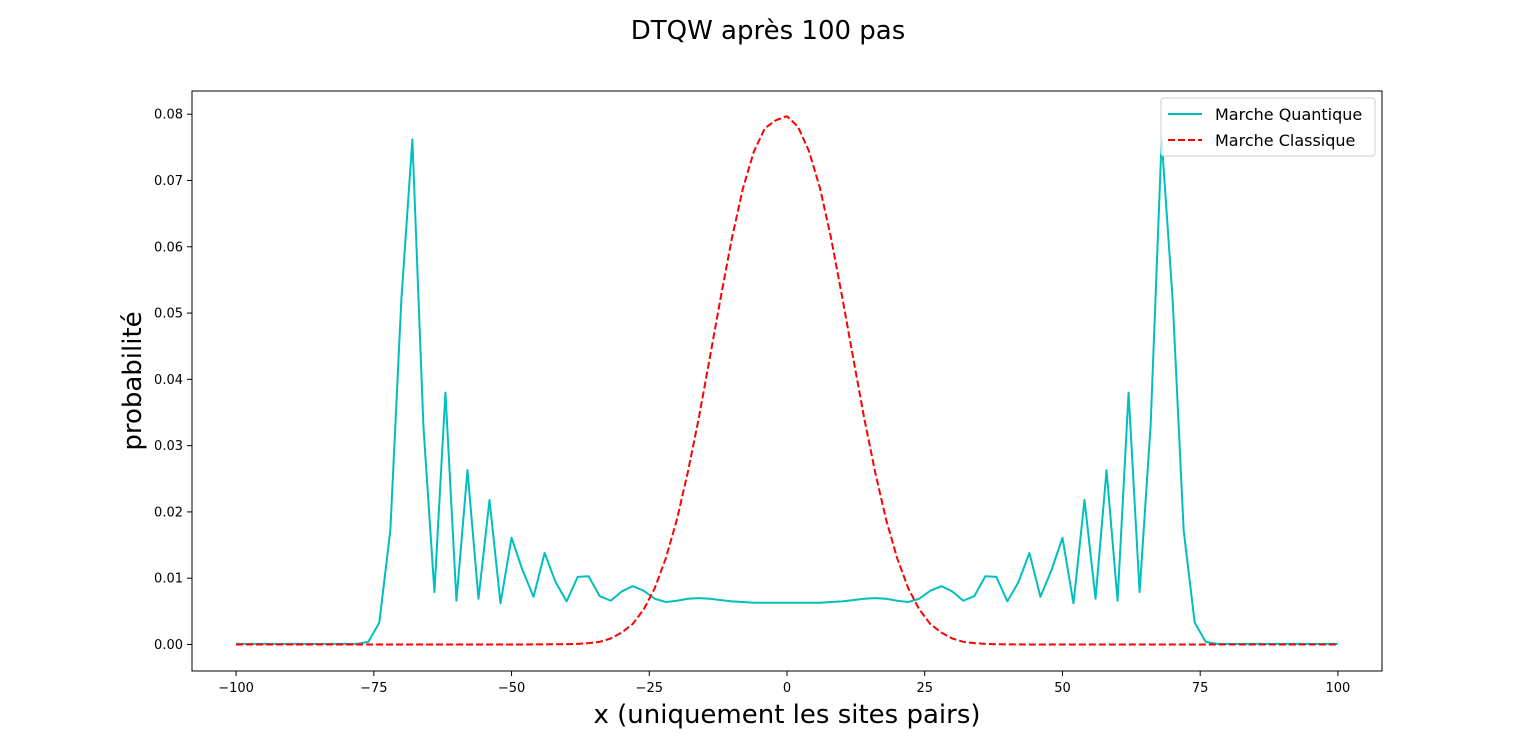  I want to click on legend: Marche Quantique Marche Classique, so click(1268, 127).